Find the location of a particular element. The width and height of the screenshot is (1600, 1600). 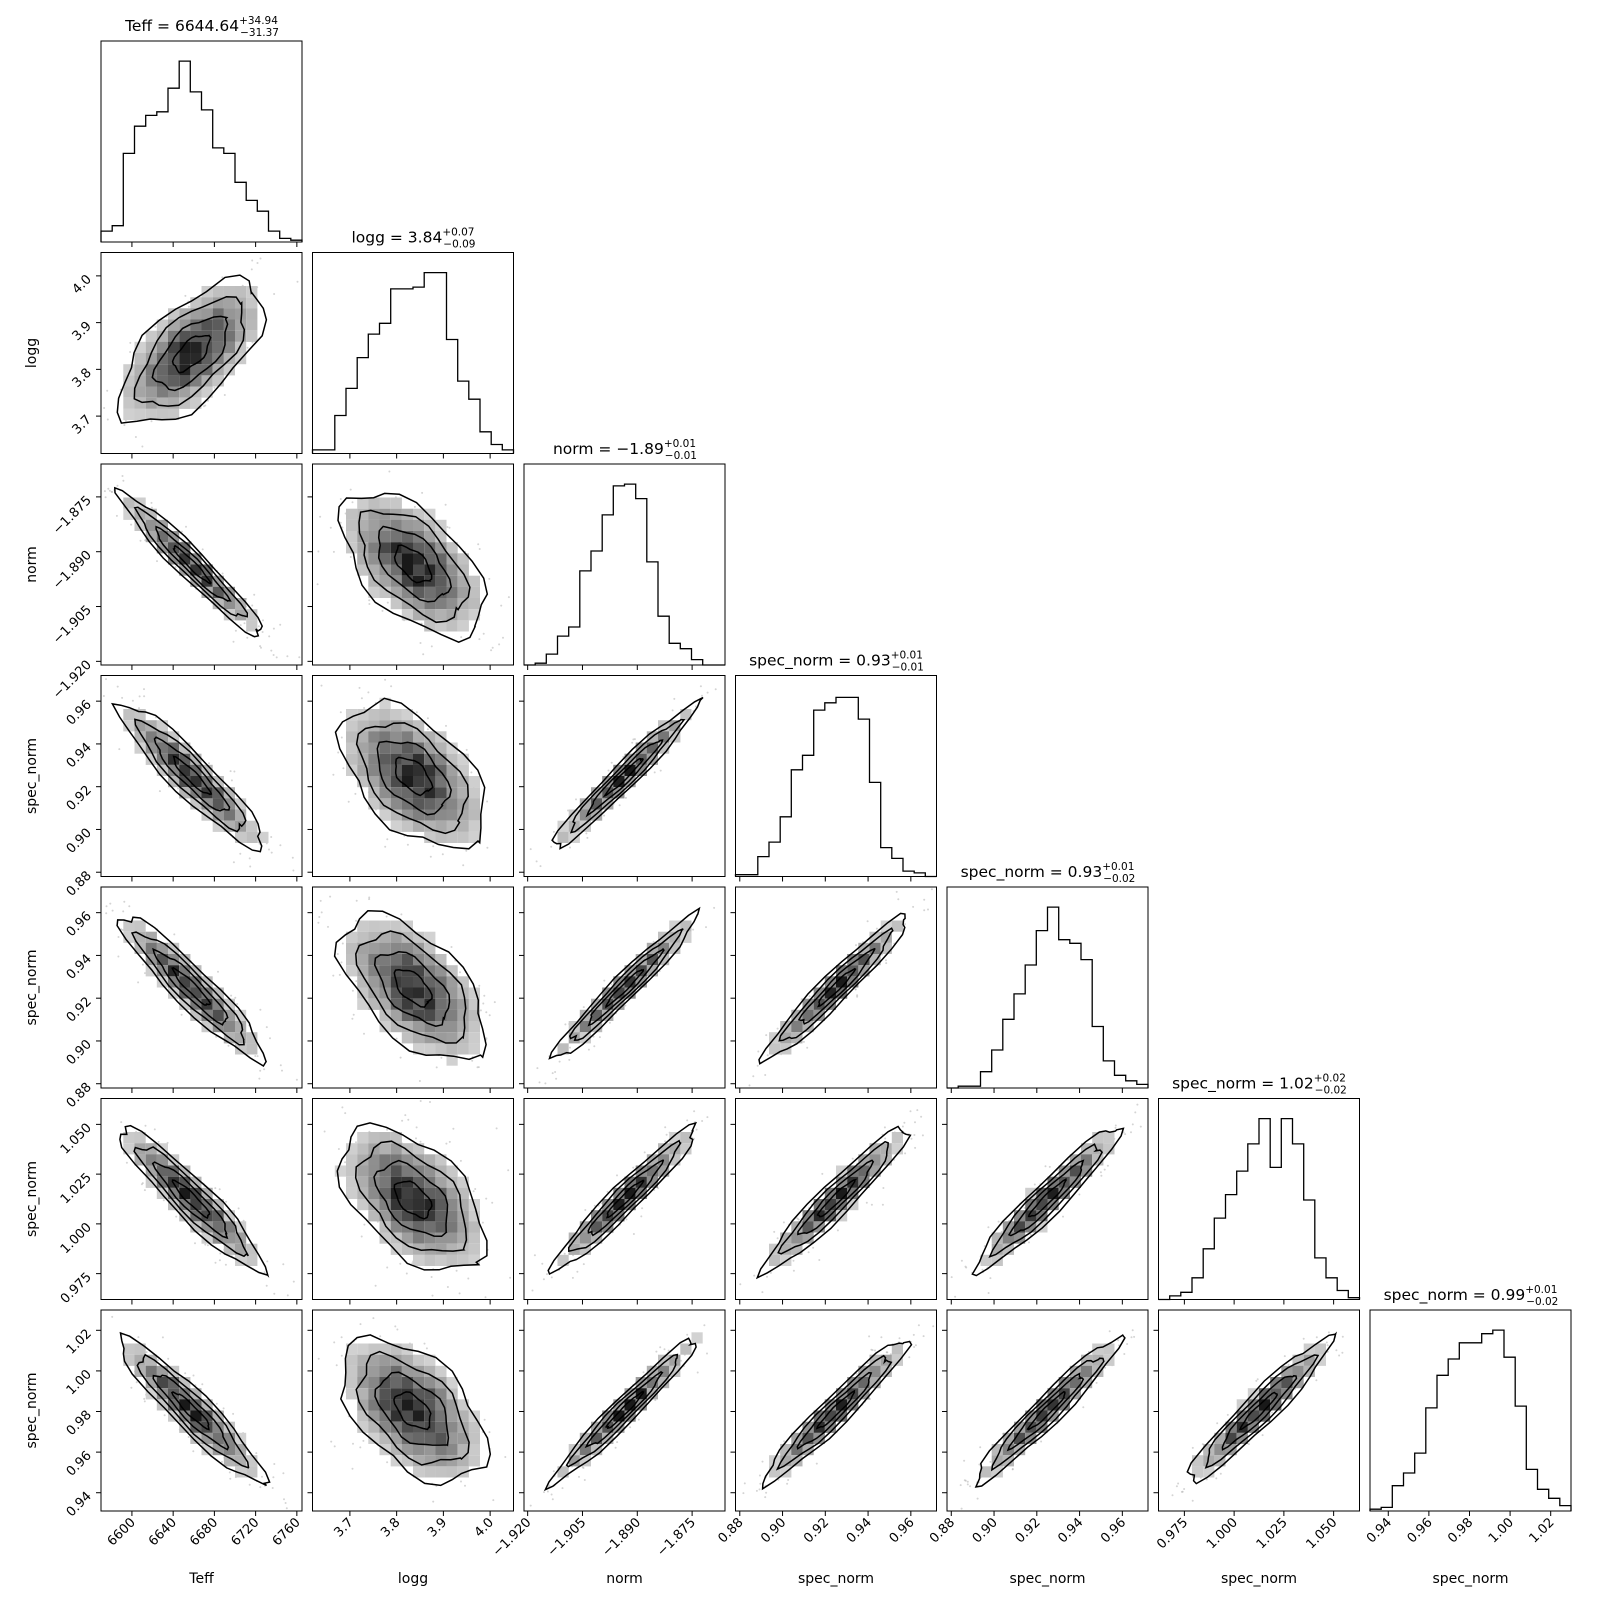

x-tick-label: 3.9 is located at coordinates (437, 1527).